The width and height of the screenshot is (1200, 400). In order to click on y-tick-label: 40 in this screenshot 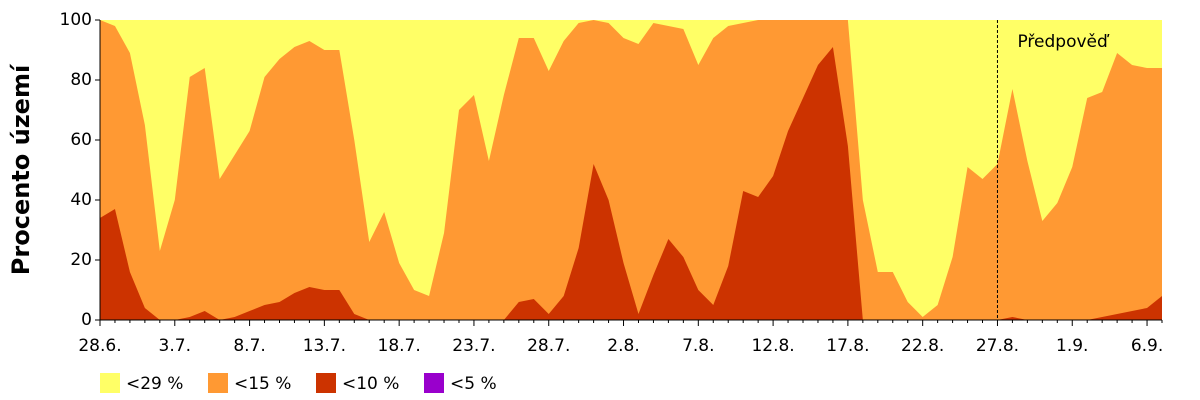, I will do `click(81, 200)`.